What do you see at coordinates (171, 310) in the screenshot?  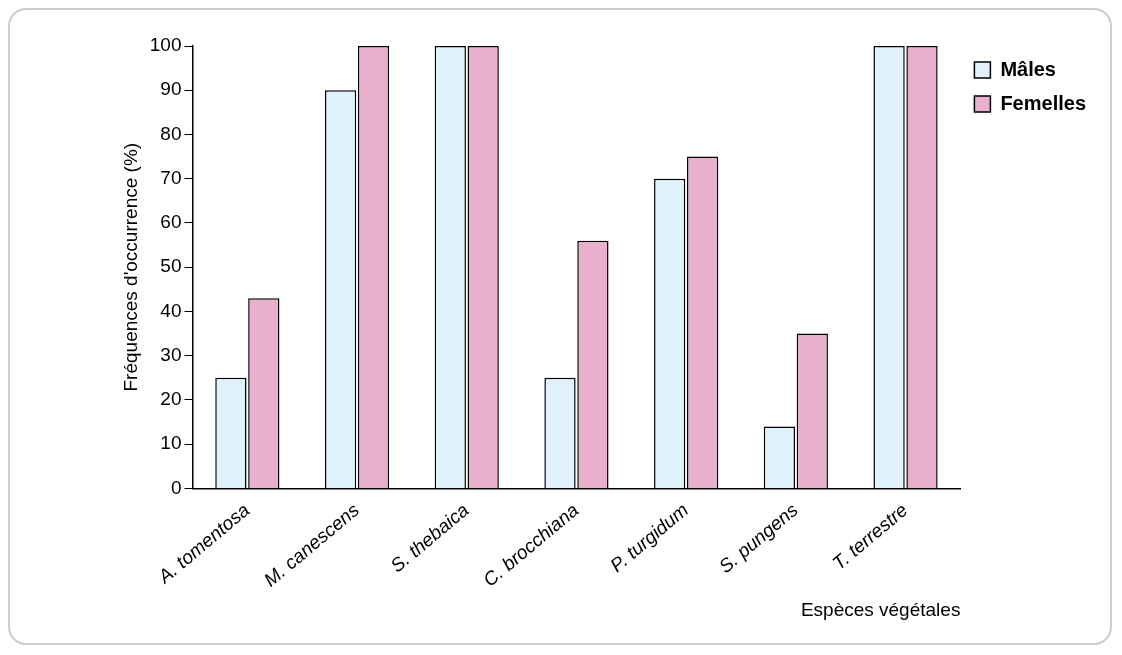 I see `y-tick-label: 40` at bounding box center [171, 310].